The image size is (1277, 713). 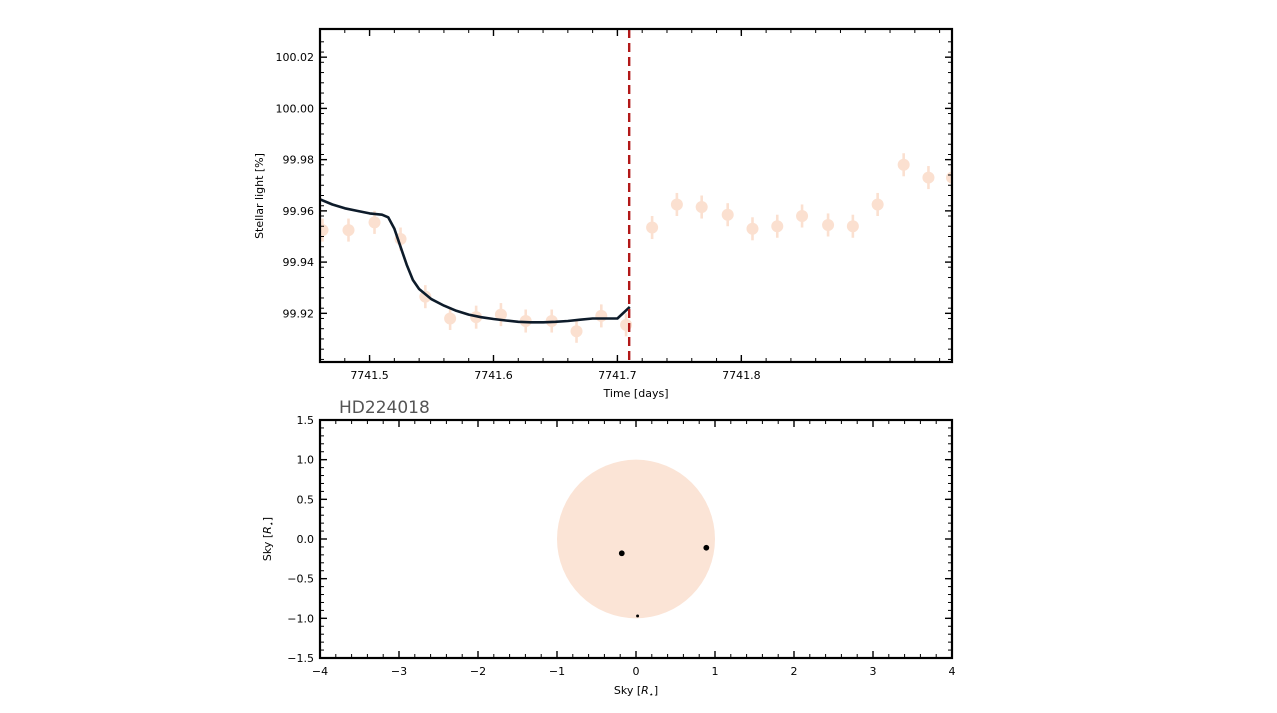 What do you see at coordinates (300, 579) in the screenshot?
I see `sky-view-ytick-label: −0.5` at bounding box center [300, 579].